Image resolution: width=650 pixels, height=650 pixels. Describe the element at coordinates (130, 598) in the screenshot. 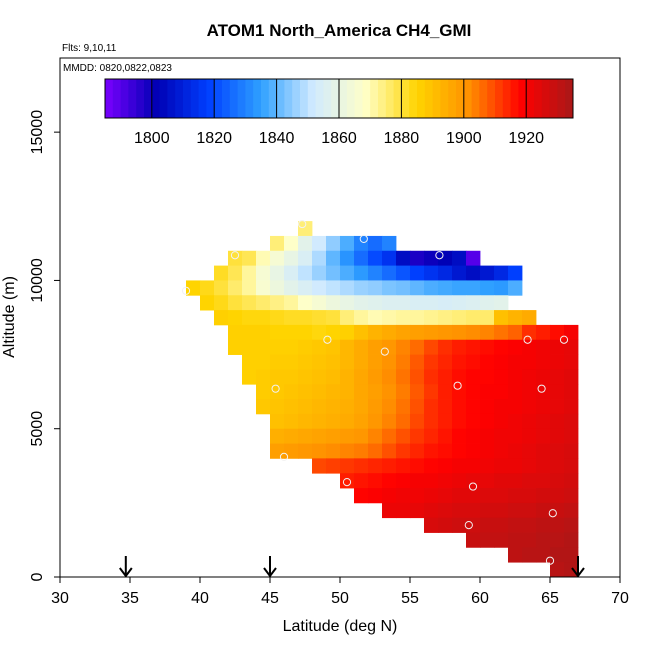

I see `x-tick-label: 35` at that location.